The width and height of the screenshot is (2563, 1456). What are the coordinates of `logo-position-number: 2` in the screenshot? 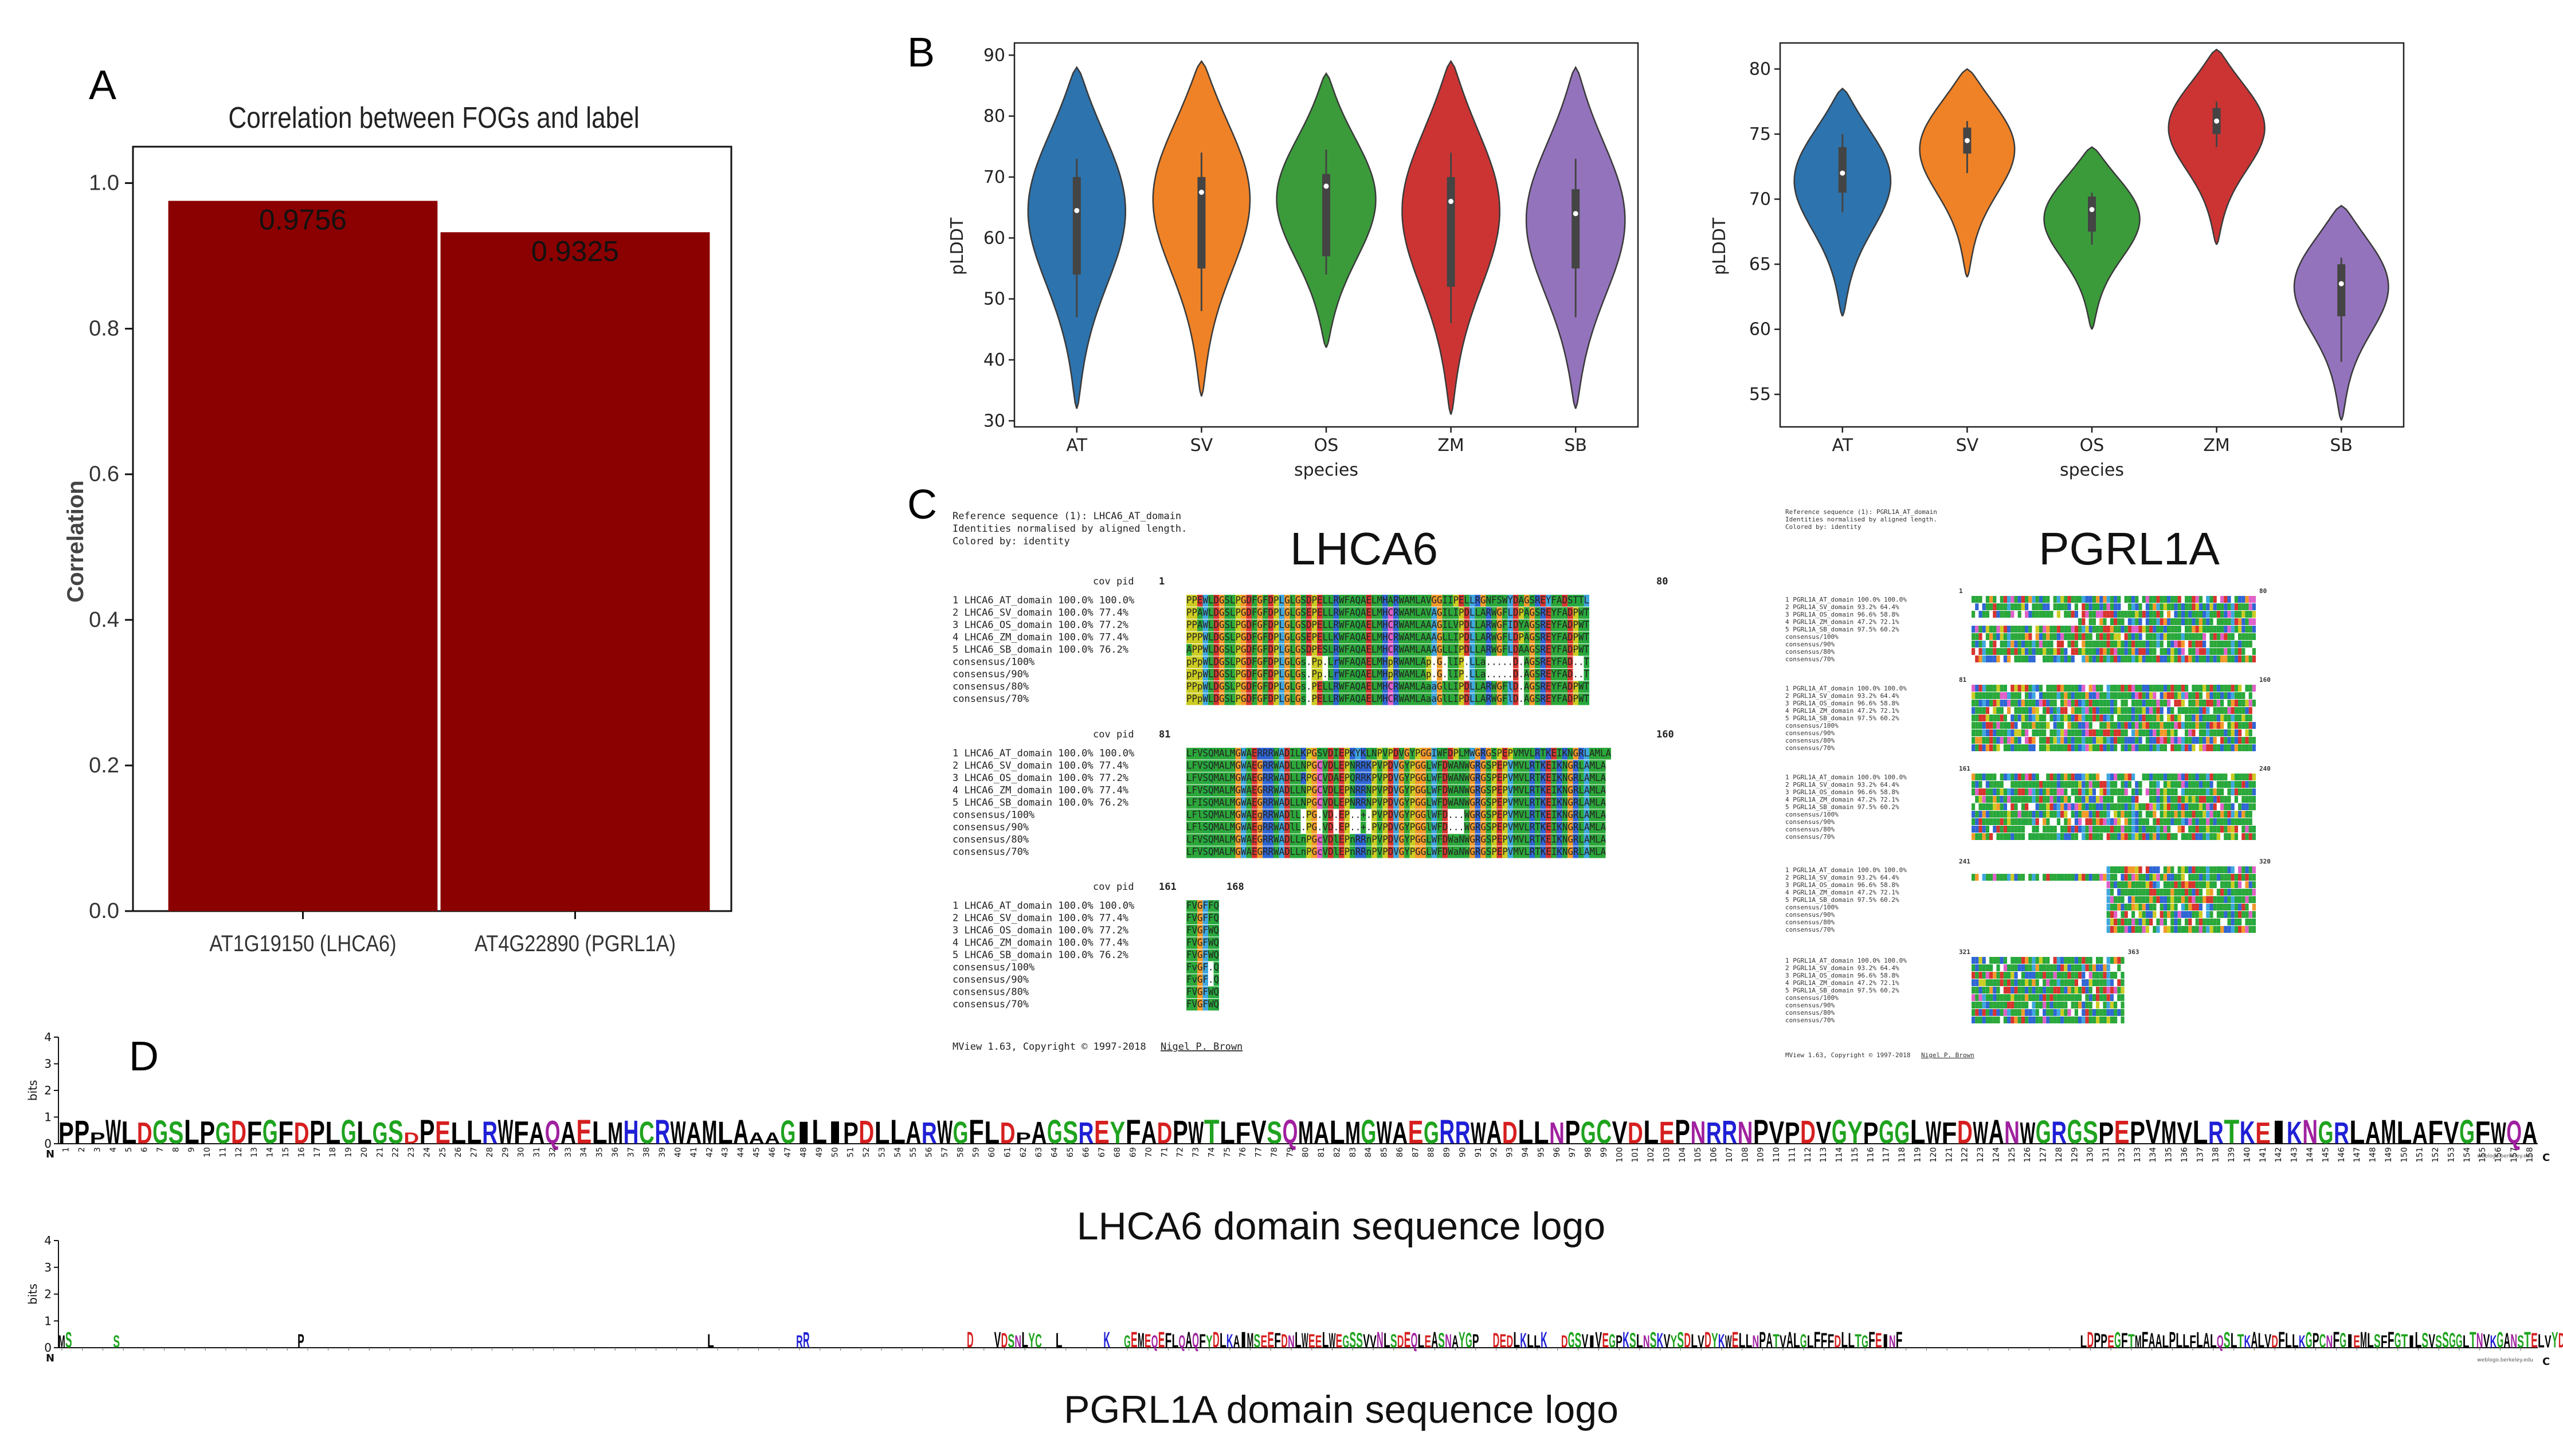 It's located at (82, 1149).